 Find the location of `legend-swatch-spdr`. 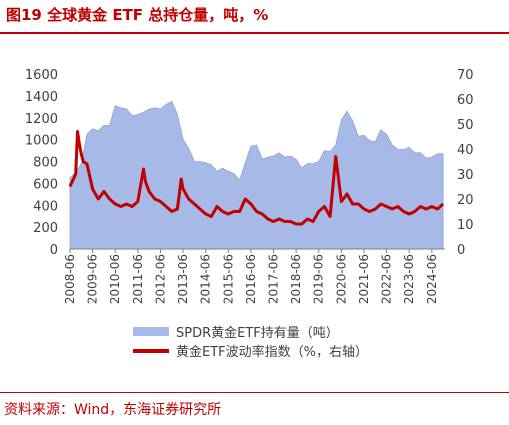

legend-swatch-spdr is located at coordinates (151, 331).